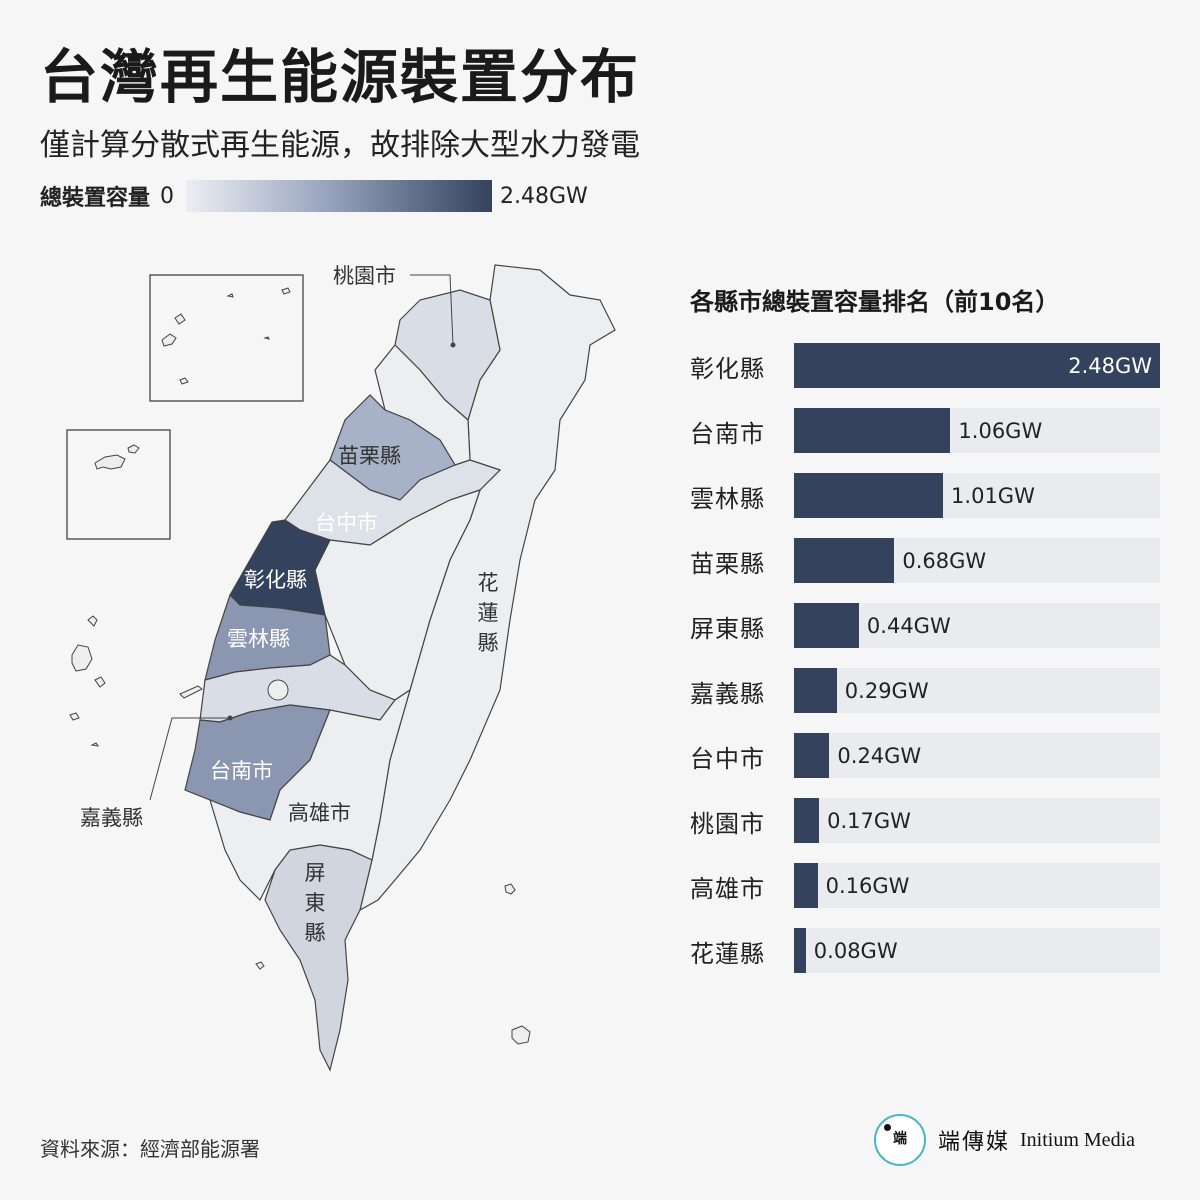 Image resolution: width=1200 pixels, height=1200 pixels. I want to click on rank-row: 彰化縣 2.48GW, so click(930, 365).